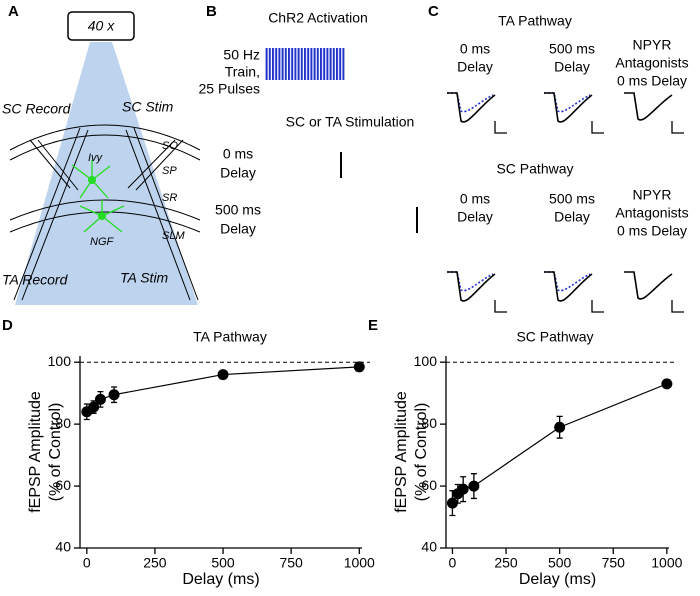  I want to click on layer-arcs, so click(105, 212).